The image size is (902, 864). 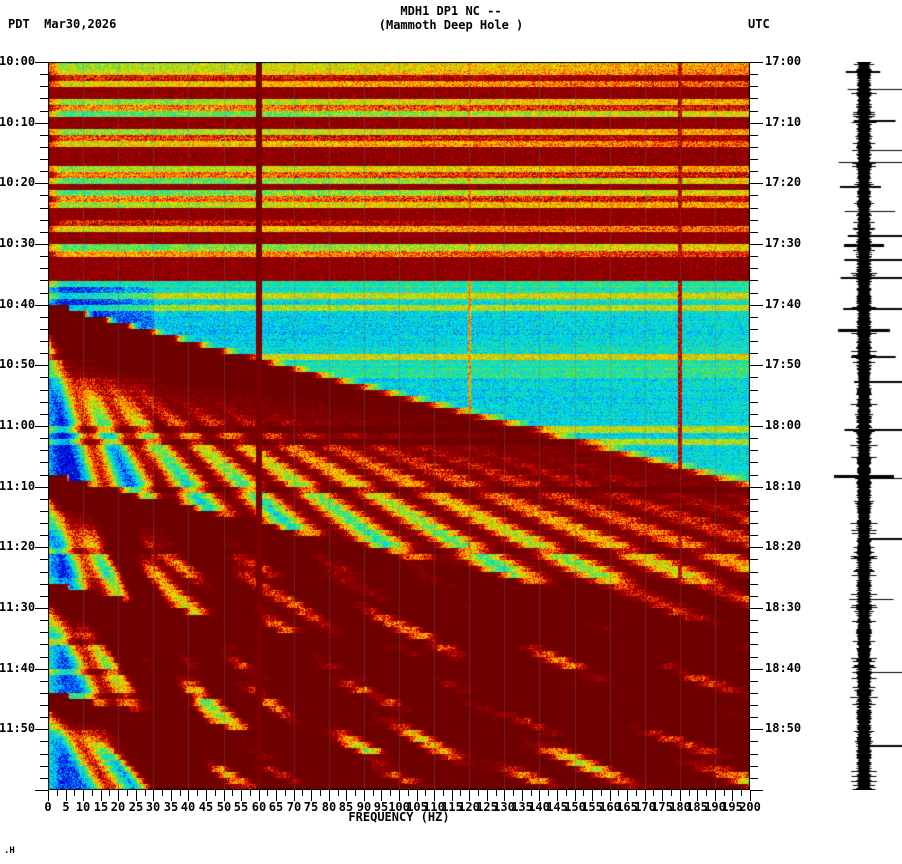 What do you see at coordinates (399, 807) in the screenshot?
I see `freq-axis-label: 100` at bounding box center [399, 807].